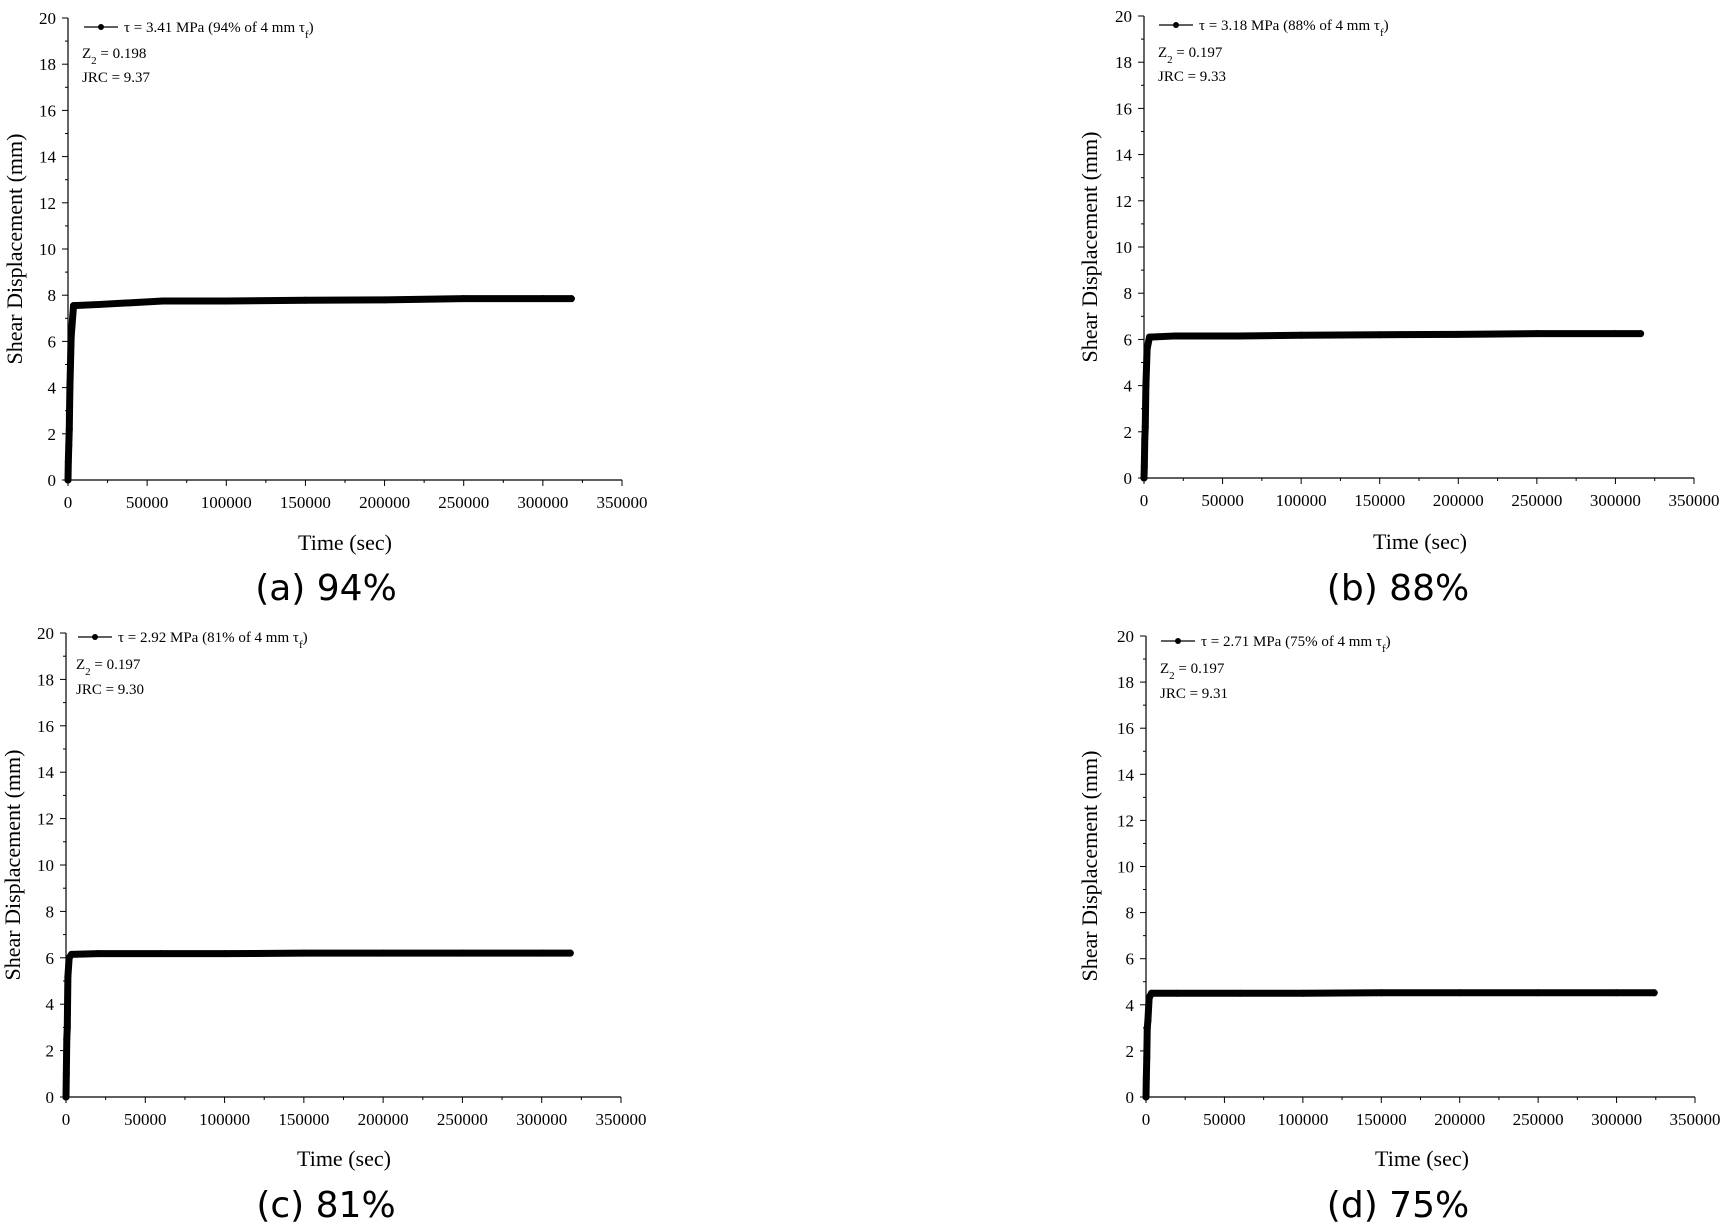 The image size is (1724, 1223). What do you see at coordinates (110, 690) in the screenshot?
I see `jrc-annotation: JRC = 9.30` at bounding box center [110, 690].